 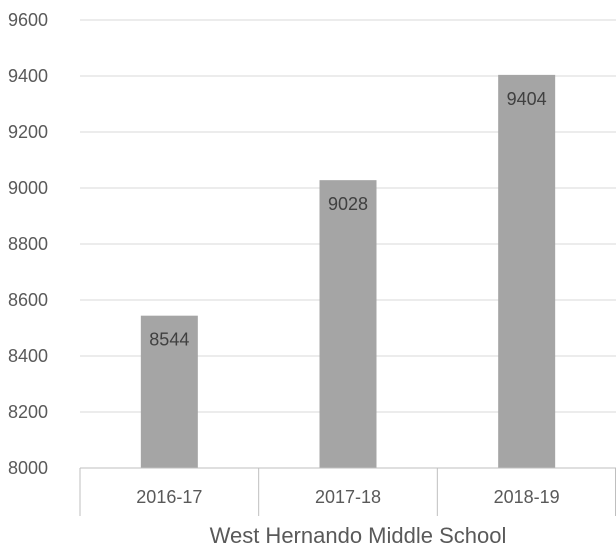 What do you see at coordinates (358, 535) in the screenshot?
I see `x-axis-title: West Hernando Middle School` at bounding box center [358, 535].